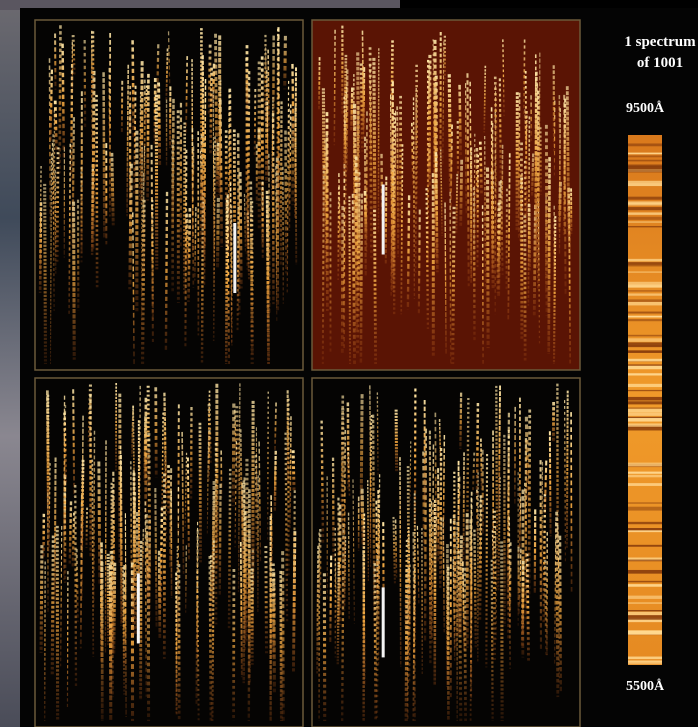  I want to click on caption: of 1001, so click(660, 63).